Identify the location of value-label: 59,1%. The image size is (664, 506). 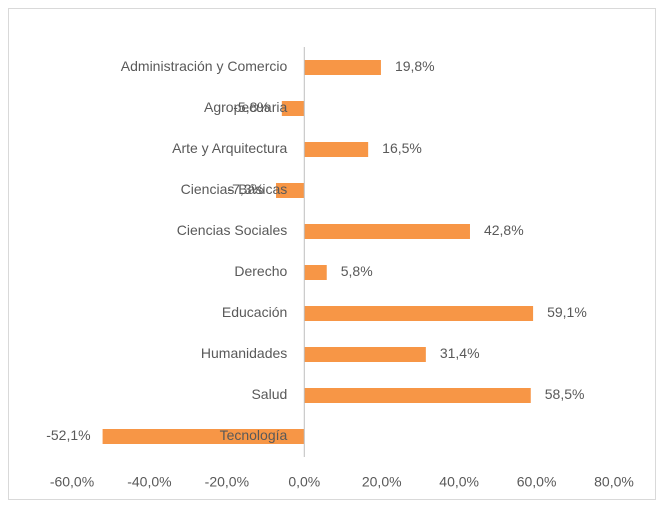
(567, 312).